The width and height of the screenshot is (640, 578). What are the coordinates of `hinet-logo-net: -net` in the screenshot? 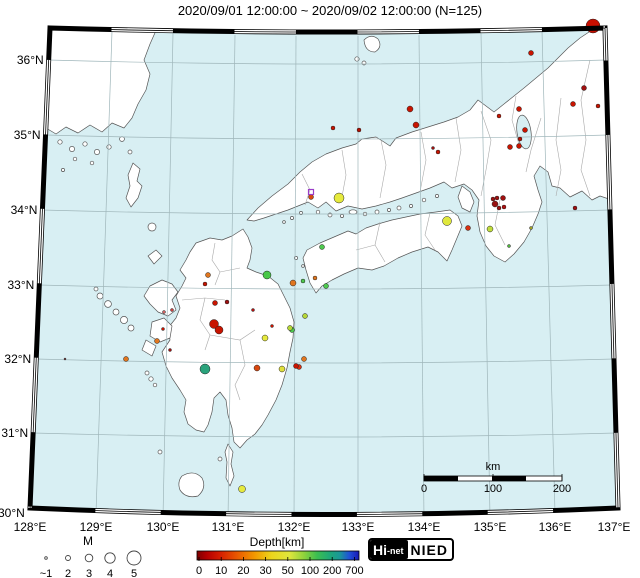 It's located at (395, 550).